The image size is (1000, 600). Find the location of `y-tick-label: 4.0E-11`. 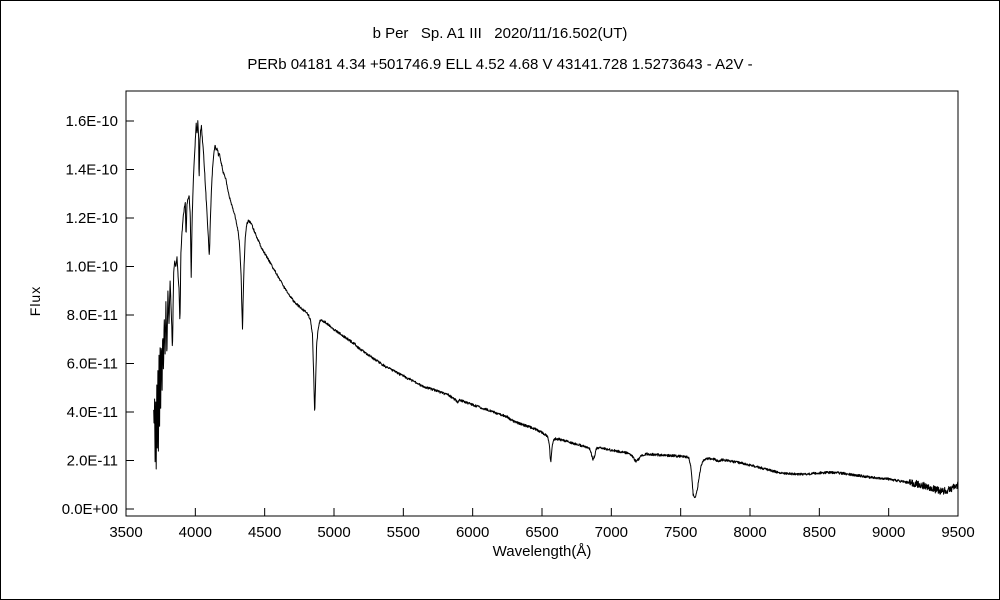

y-tick-label: 4.0E-11 is located at coordinates (92, 412).